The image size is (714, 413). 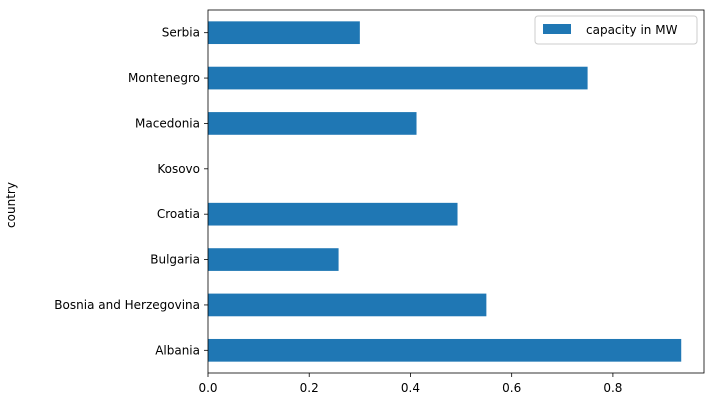 What do you see at coordinates (127, 305) in the screenshot?
I see `y-tick-label: Bosnia and Herzegovina` at bounding box center [127, 305].